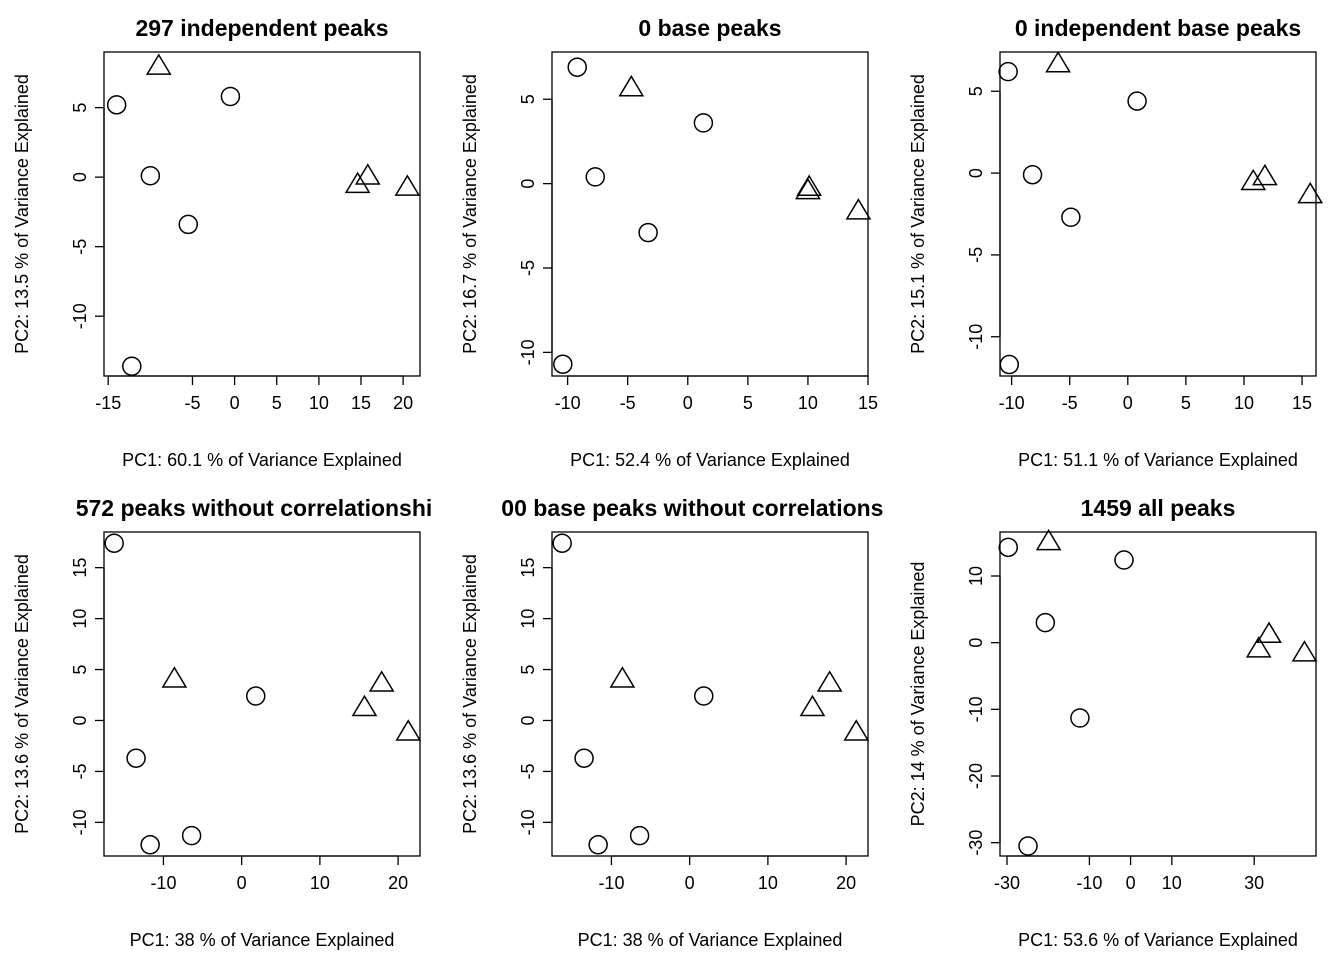 This screenshot has width=1344, height=960. I want to click on y-tick-label: 15, so click(528, 568).